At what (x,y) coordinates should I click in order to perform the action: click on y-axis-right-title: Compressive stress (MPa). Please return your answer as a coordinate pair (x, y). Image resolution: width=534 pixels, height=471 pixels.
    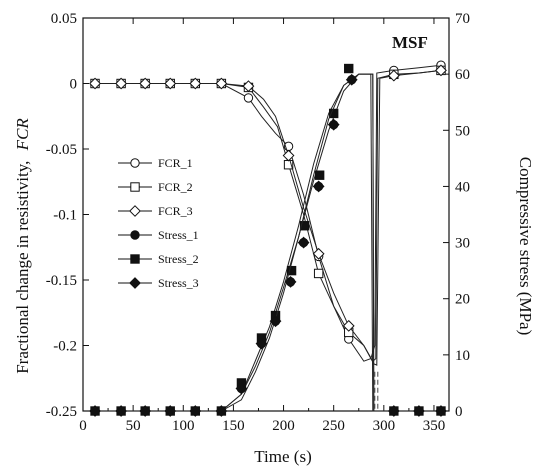
    Looking at the image, I should click on (525, 246).